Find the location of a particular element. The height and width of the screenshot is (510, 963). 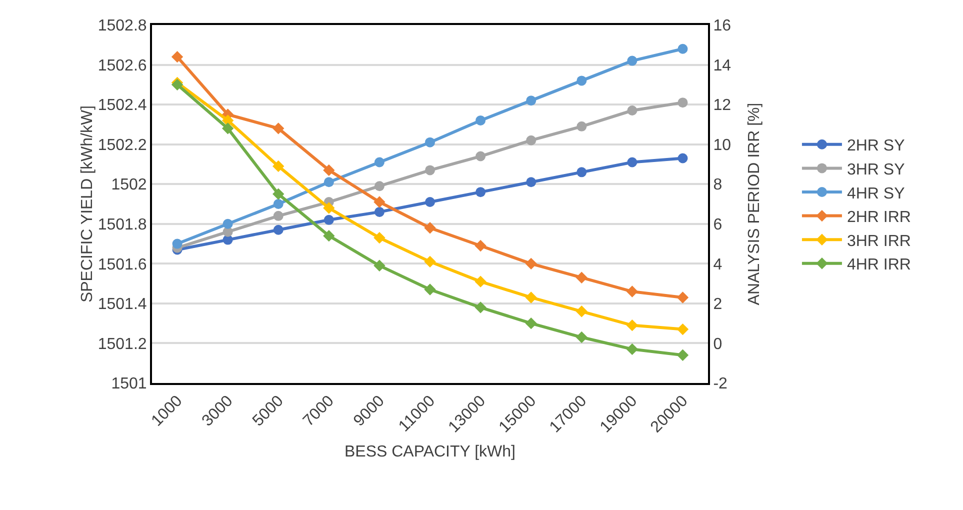

legend-label: 3HR IRR is located at coordinates (878, 241).